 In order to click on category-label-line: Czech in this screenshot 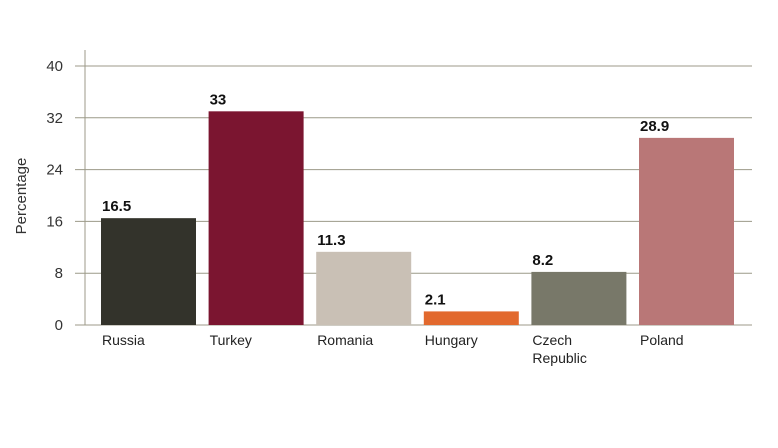, I will do `click(552, 340)`.